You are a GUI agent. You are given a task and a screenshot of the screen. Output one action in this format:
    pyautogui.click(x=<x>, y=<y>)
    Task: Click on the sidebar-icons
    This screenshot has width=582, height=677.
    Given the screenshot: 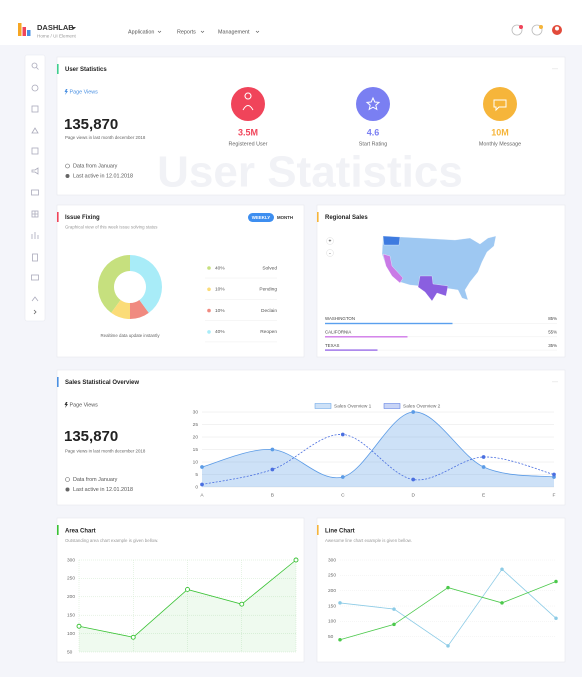 What is the action you would take?
    pyautogui.click(x=35, y=188)
    